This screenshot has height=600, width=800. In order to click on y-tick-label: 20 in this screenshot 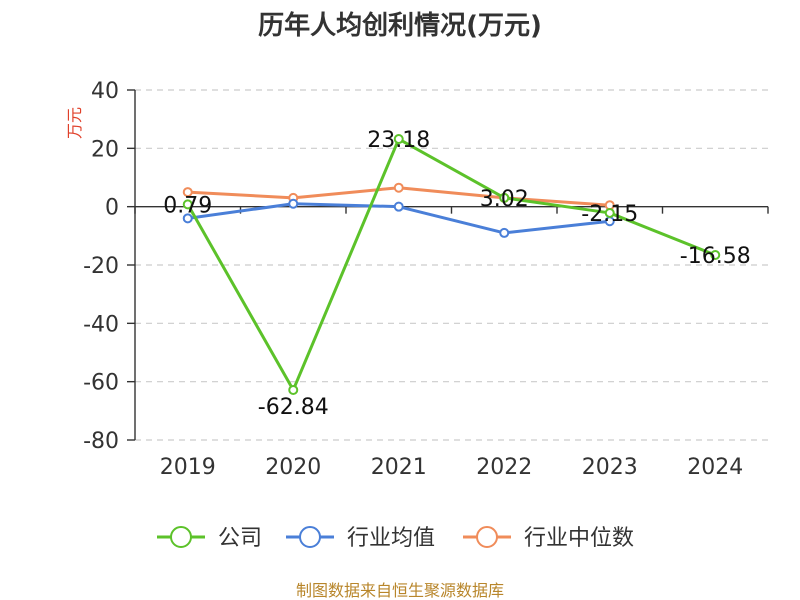, I will do `click(105, 149)`.